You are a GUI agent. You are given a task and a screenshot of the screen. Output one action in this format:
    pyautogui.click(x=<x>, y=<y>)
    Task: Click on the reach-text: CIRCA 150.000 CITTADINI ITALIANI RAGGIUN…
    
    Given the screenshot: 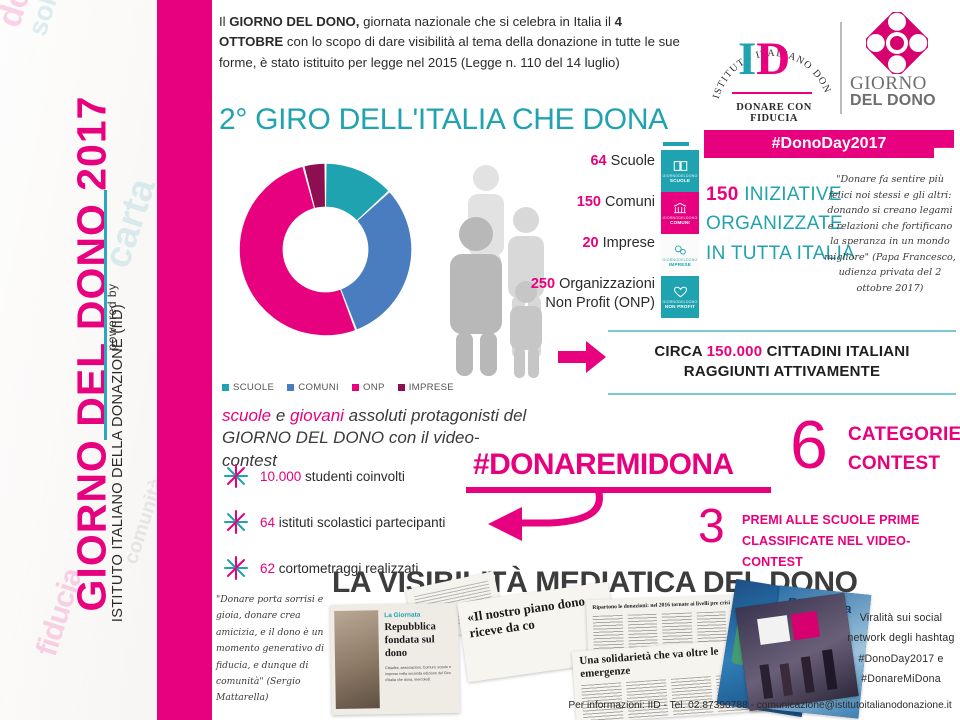 What is the action you would take?
    pyautogui.click(x=782, y=362)
    